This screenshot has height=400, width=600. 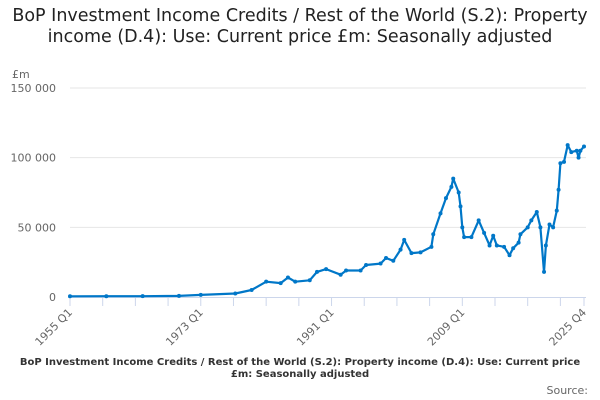 I want to click on x-tick-label: 1973 Q1, so click(x=184, y=327).